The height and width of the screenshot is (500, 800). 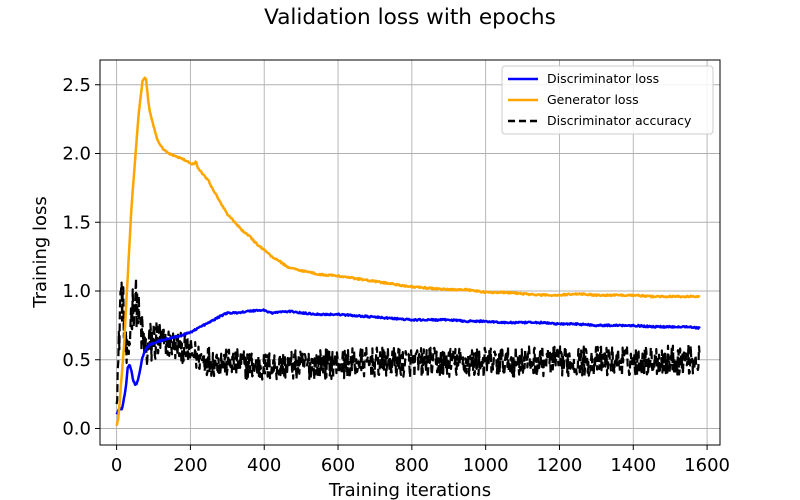 What do you see at coordinates (633, 465) in the screenshot?
I see `x-tick-label: 1400` at bounding box center [633, 465].